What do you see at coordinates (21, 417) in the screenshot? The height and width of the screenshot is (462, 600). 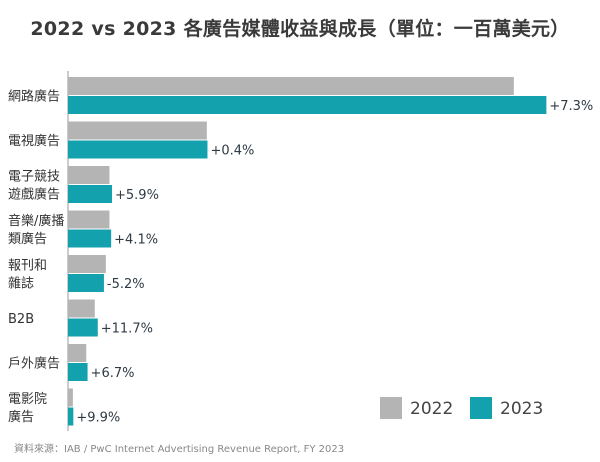 I see `category-label: 廣告` at bounding box center [21, 417].